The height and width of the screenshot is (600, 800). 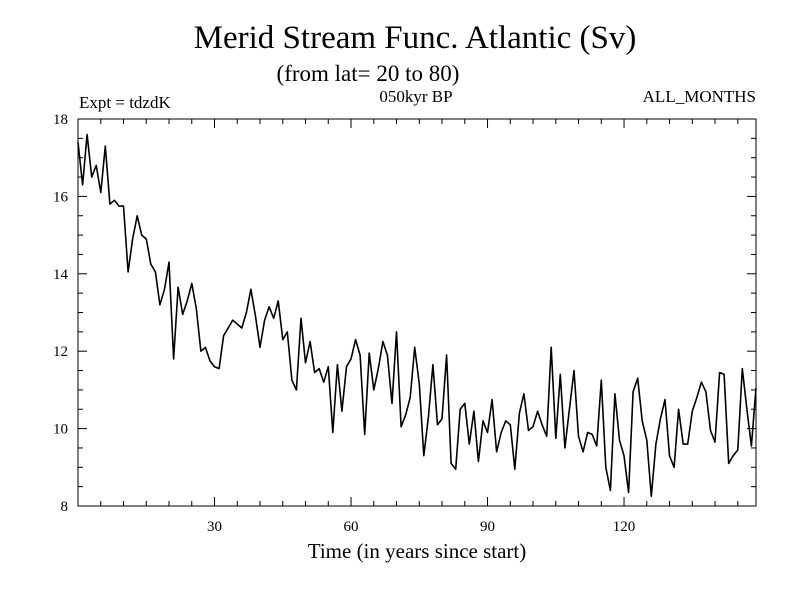 I want to click on y-tick-label: 10, so click(x=60, y=430).